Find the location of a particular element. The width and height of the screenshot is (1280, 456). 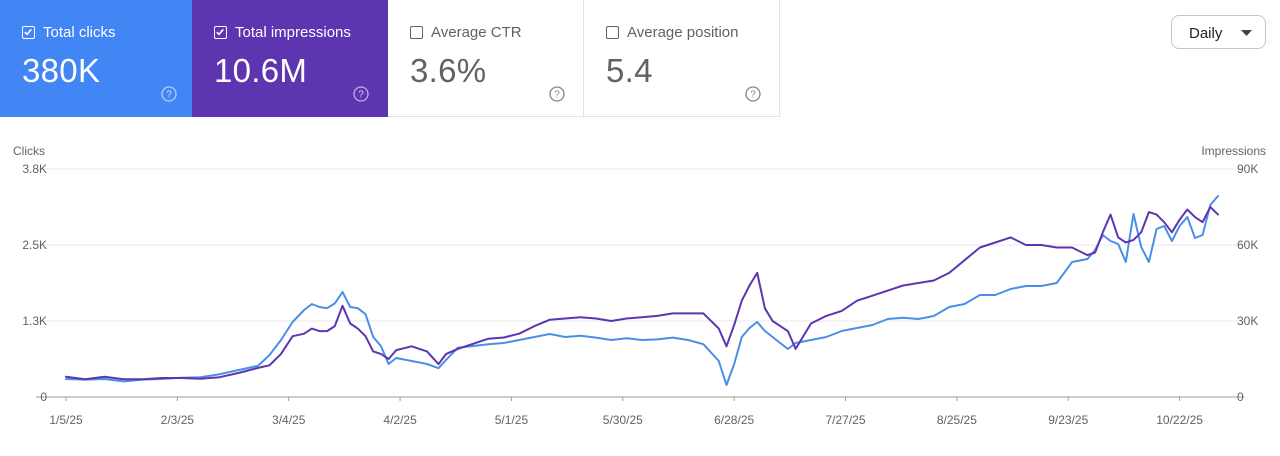

left-tick-label: 1.3K is located at coordinates (34, 321).